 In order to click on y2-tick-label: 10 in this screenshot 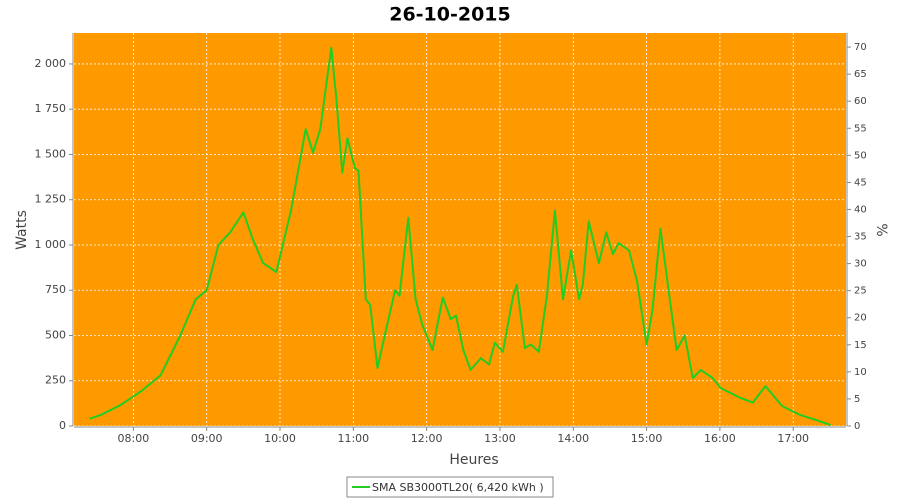, I will do `click(860, 372)`.